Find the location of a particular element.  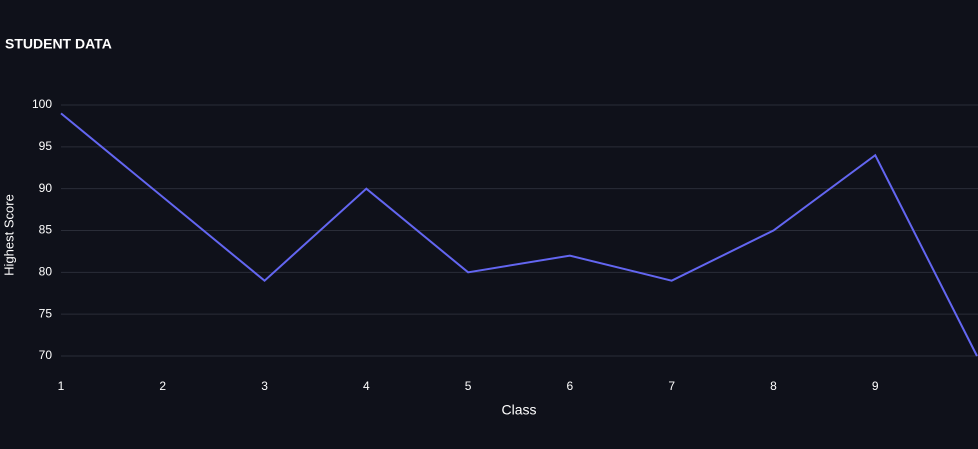

x-tick-label: 3 is located at coordinates (264, 386).